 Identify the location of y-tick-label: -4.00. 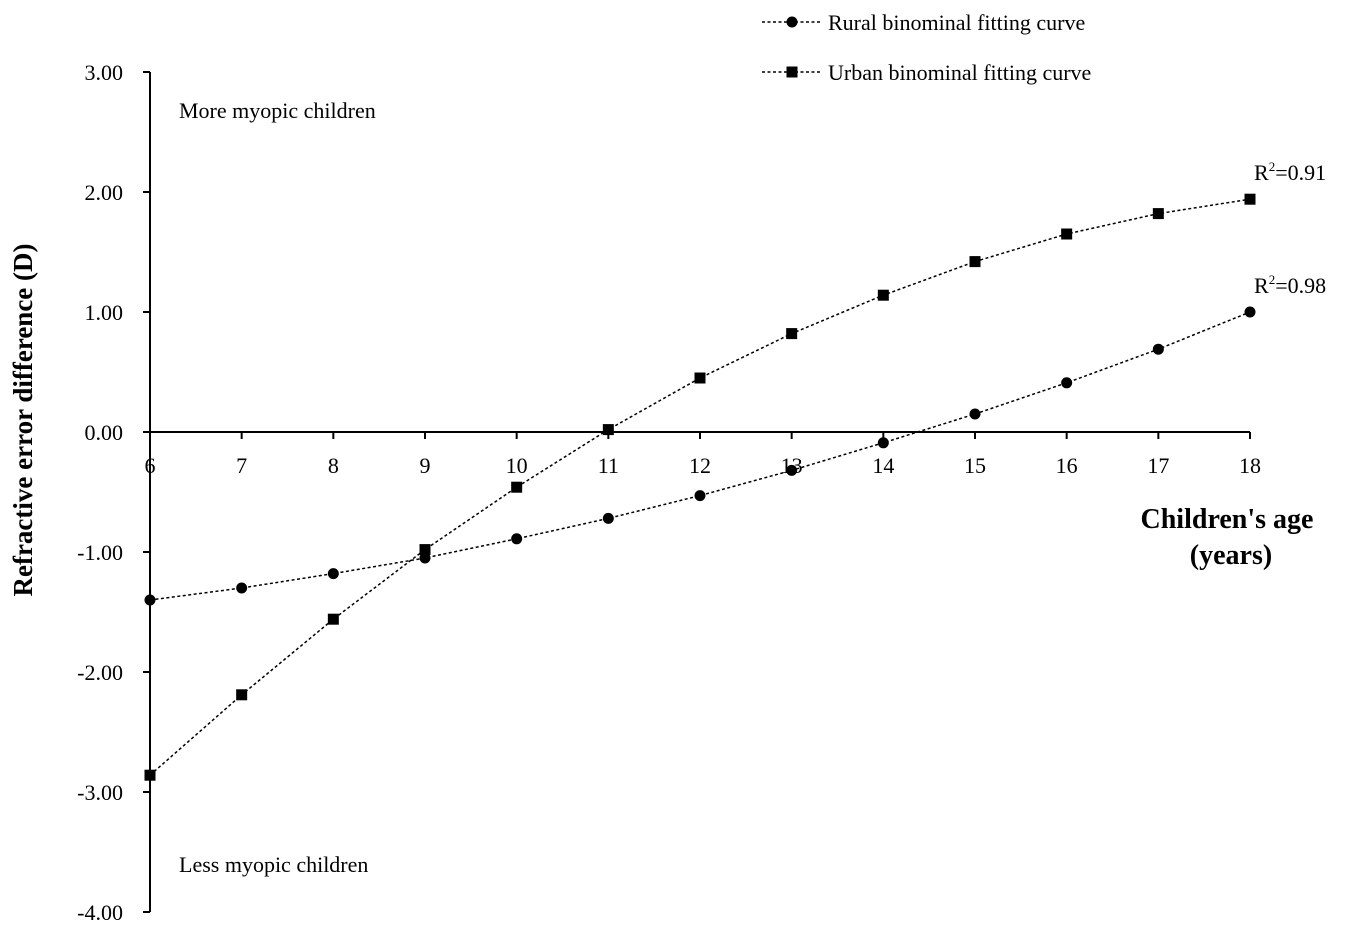
(100, 912).